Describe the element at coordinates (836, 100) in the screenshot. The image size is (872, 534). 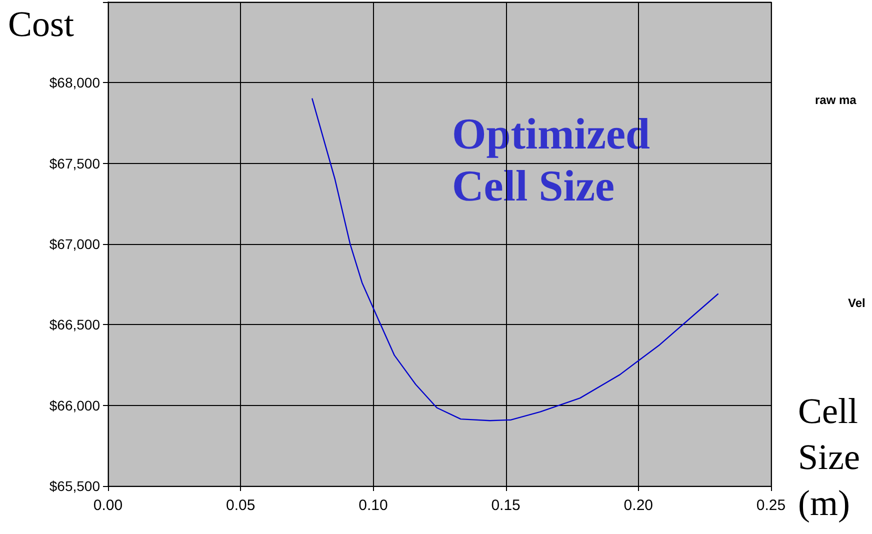
I see `text: raw ma` at that location.